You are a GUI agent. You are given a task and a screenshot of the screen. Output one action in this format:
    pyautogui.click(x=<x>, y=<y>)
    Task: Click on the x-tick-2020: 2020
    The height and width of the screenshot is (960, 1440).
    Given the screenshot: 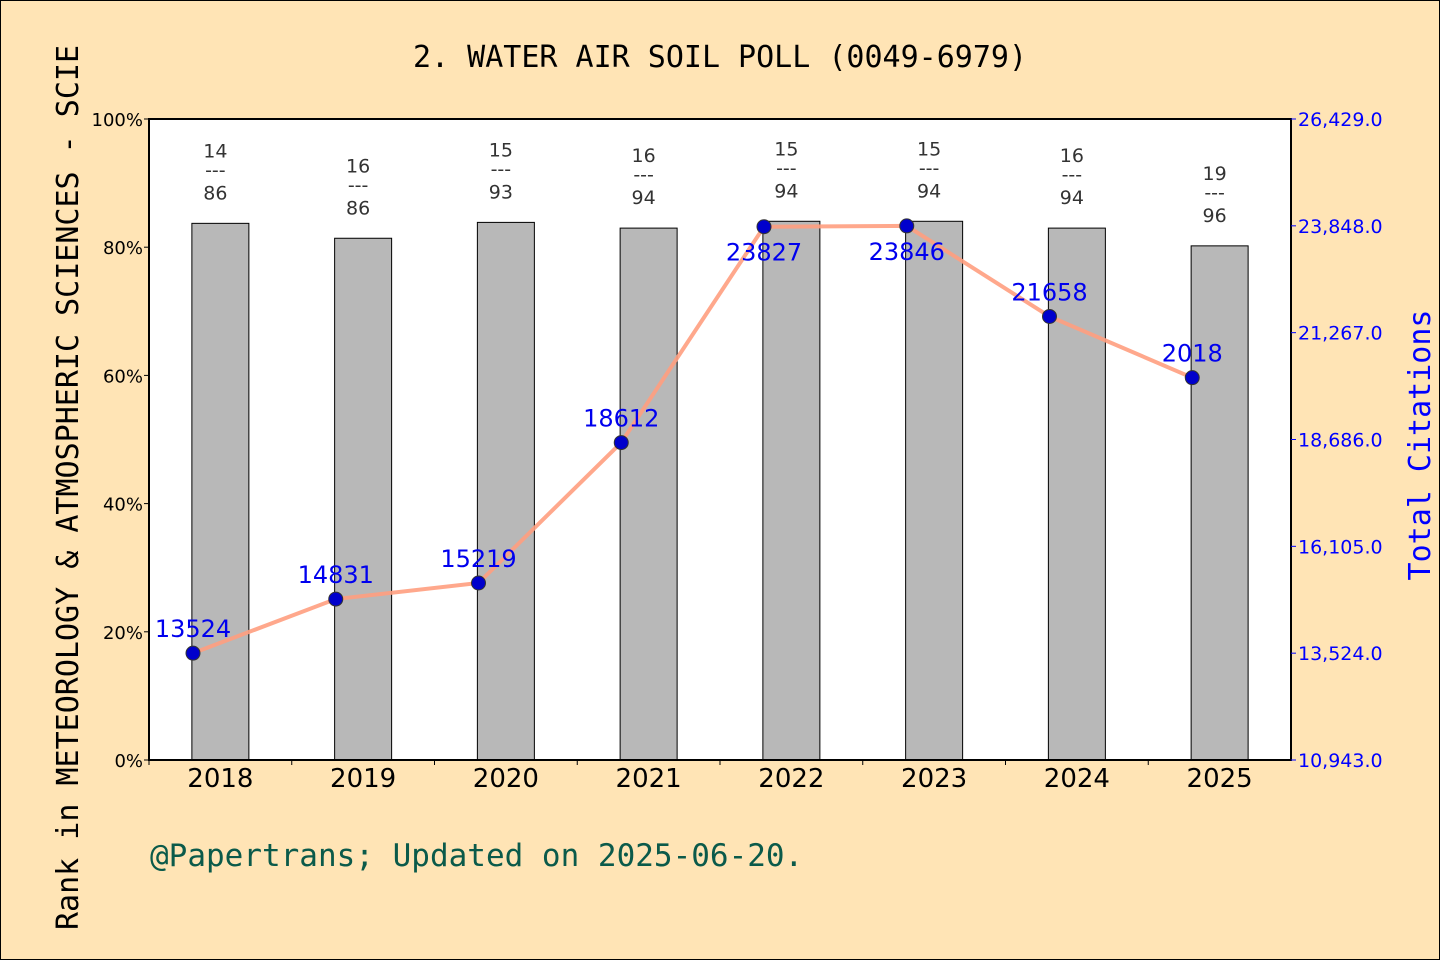 What is the action you would take?
    pyautogui.click(x=506, y=779)
    